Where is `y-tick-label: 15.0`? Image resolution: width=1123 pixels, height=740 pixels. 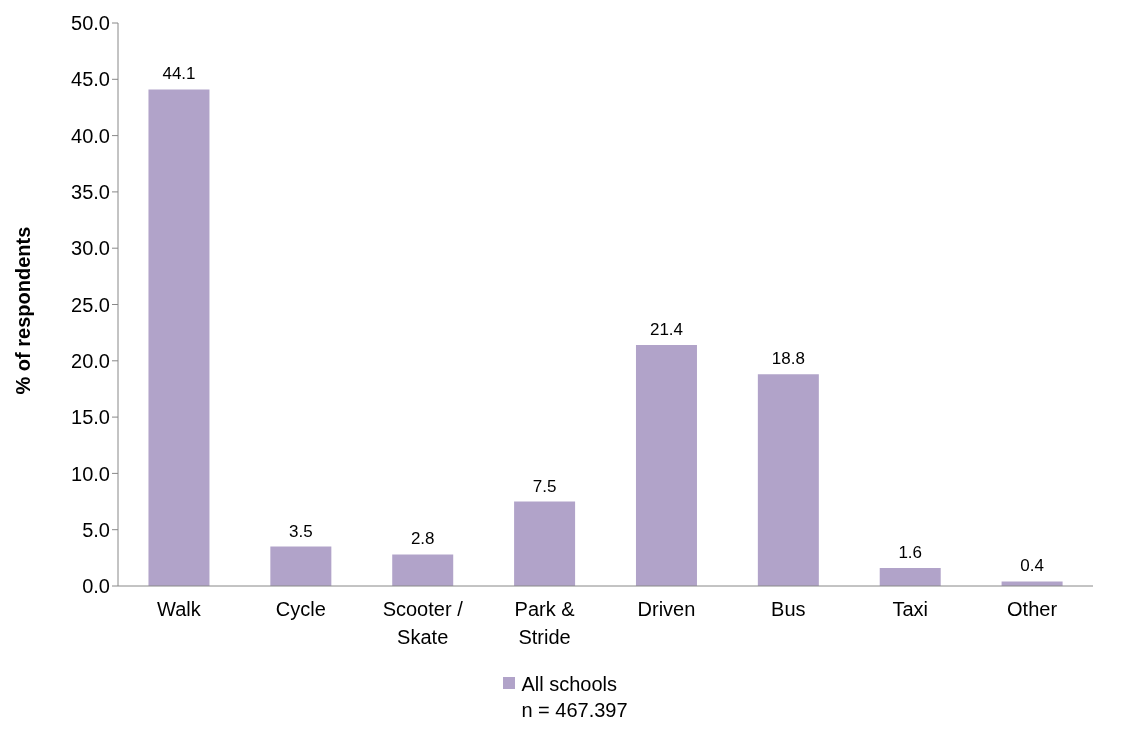
y-tick-label: 15.0 is located at coordinates (90, 417).